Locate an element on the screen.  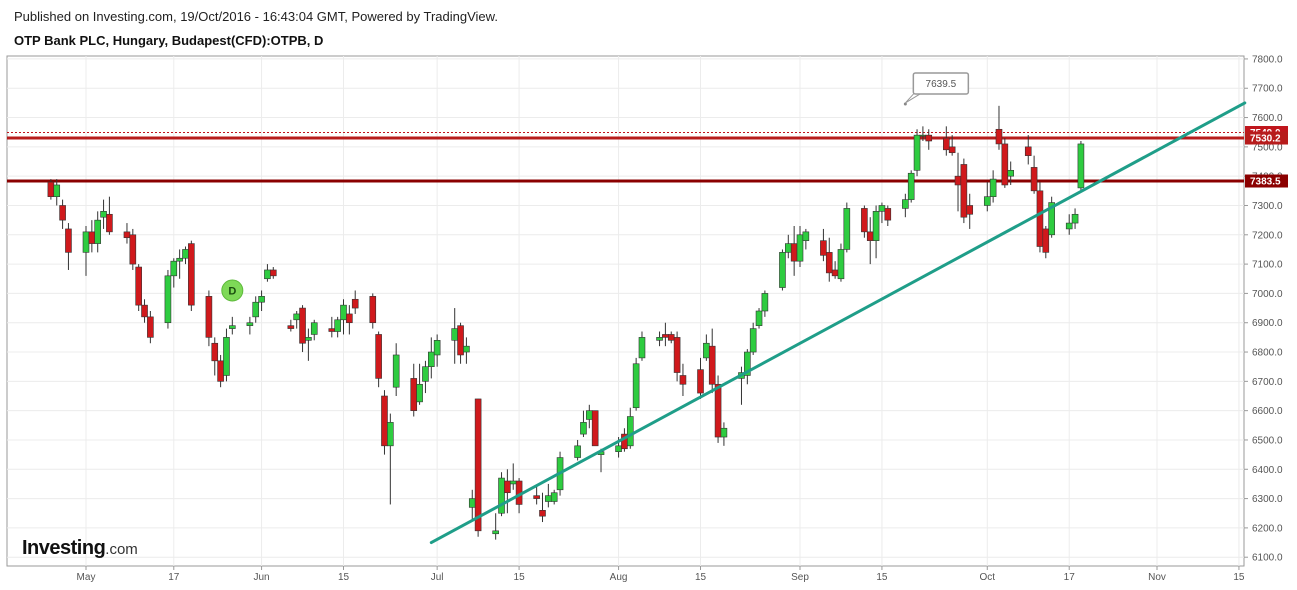
x-tick-label: Jun is located at coordinates (262, 577).